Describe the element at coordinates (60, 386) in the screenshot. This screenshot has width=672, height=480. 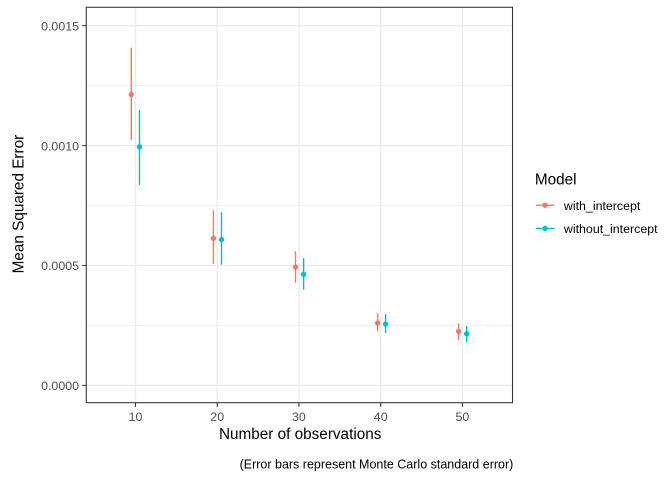
I see `svg-text: 0.0000` at that location.